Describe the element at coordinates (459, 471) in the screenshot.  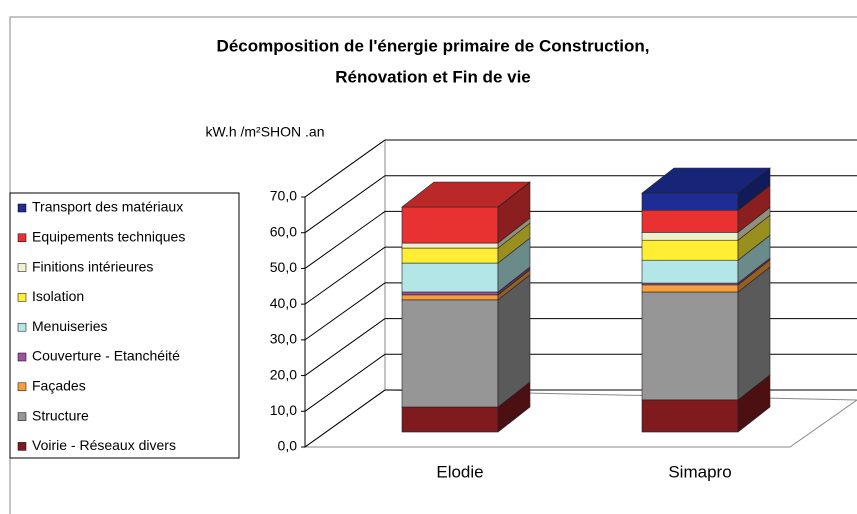
I see `x-tick-label: Elodie` at that location.